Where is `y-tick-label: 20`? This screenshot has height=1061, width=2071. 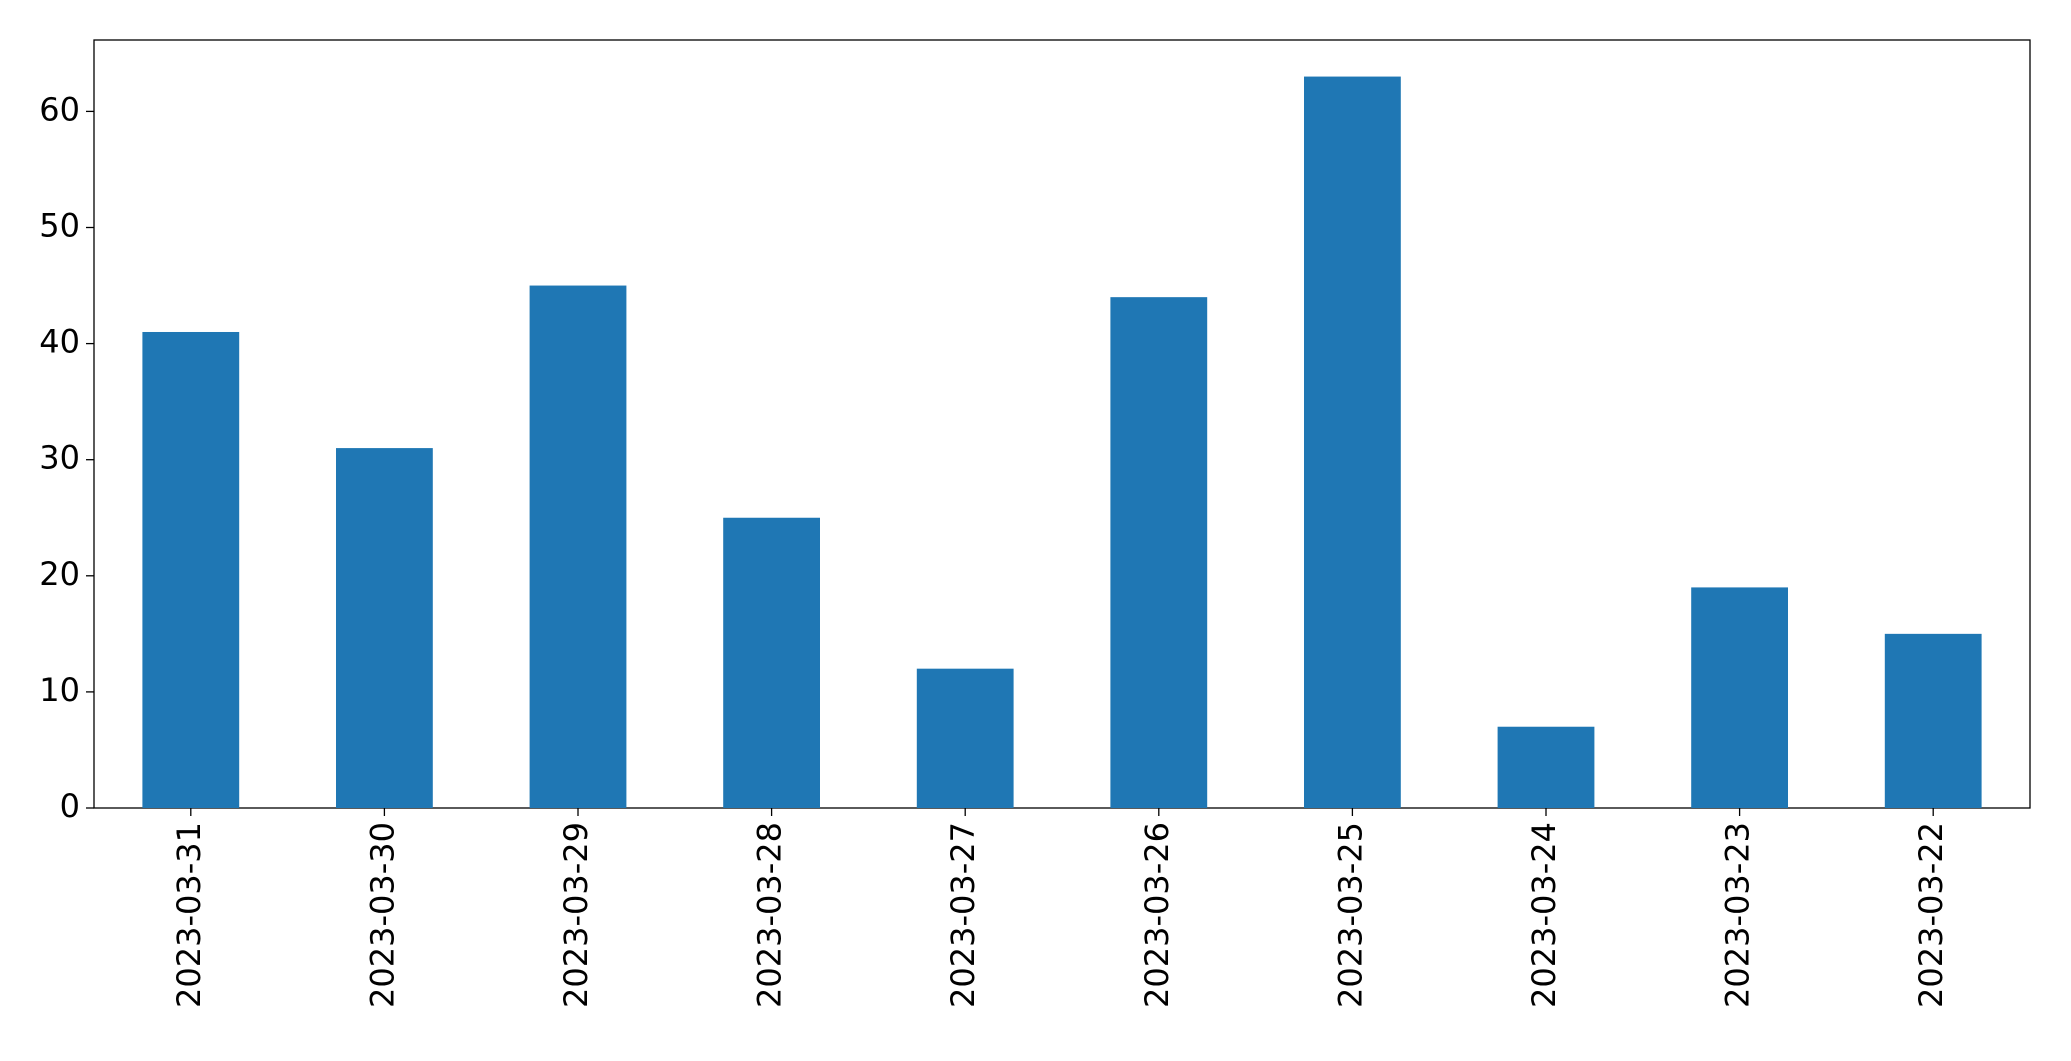 y-tick-label: 20 is located at coordinates (59, 574).